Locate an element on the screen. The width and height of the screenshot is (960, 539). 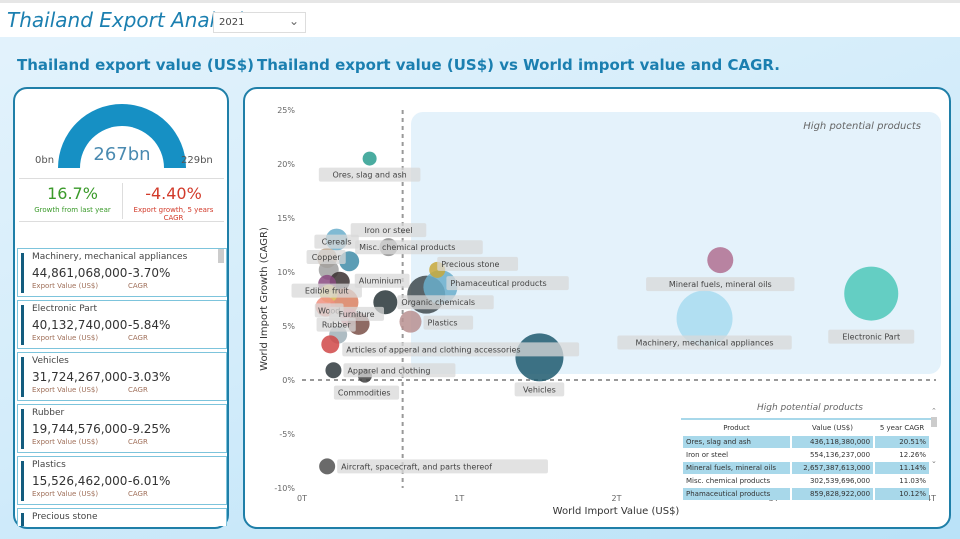
cagr-value: -9.25% is located at coordinates (149, 429).